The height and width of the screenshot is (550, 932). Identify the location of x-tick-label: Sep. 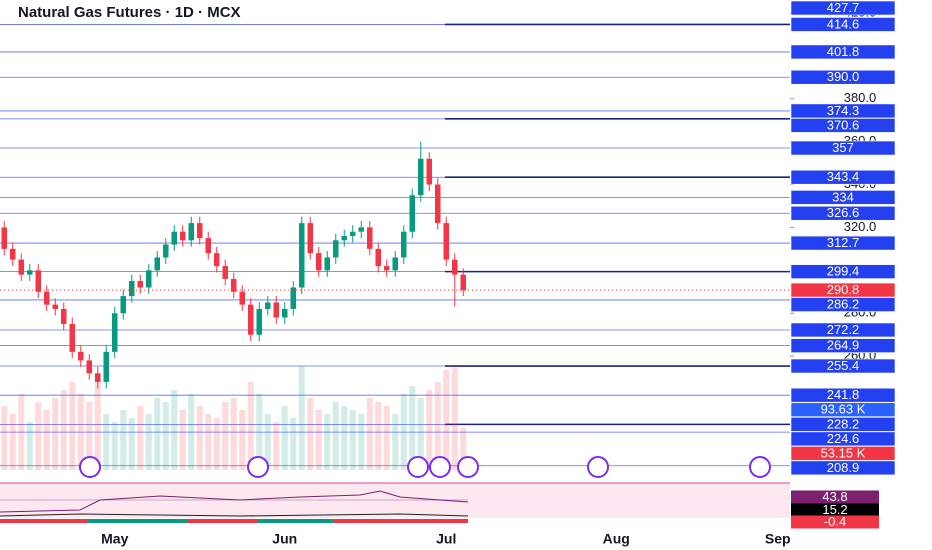
(778, 539).